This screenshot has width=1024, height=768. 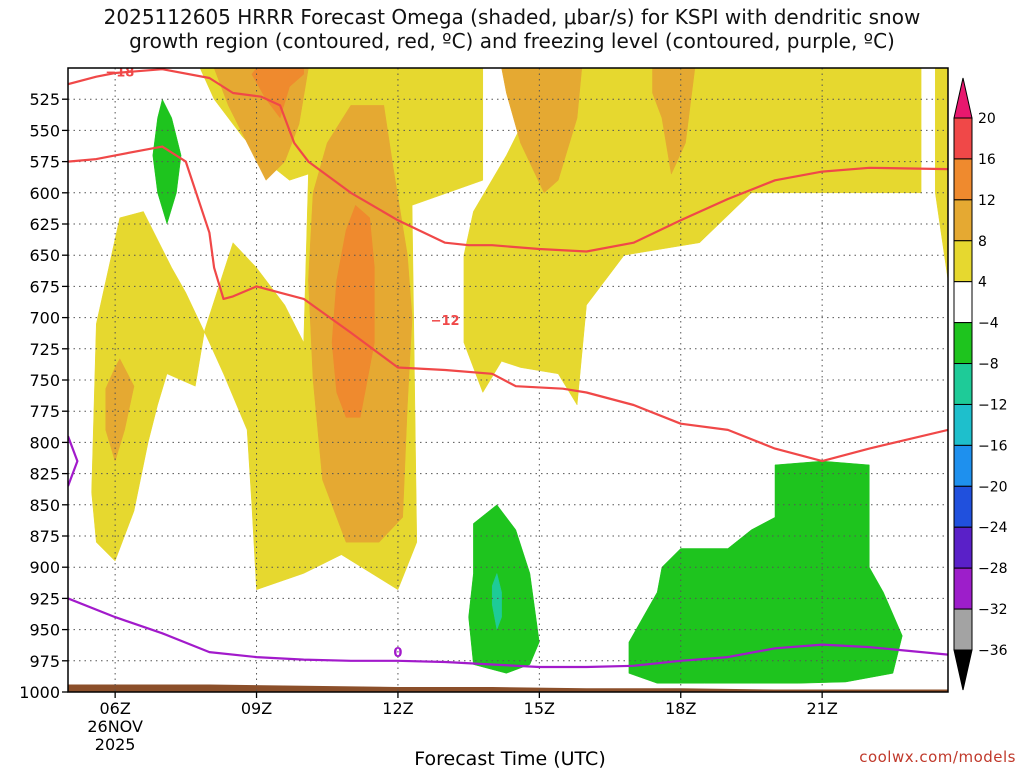 What do you see at coordinates (980, 384) in the screenshot?
I see `colorbar: 20 16 12 8 4 −4 −8 −12 −16 −20 −24 −28 −32 −36` at bounding box center [980, 384].